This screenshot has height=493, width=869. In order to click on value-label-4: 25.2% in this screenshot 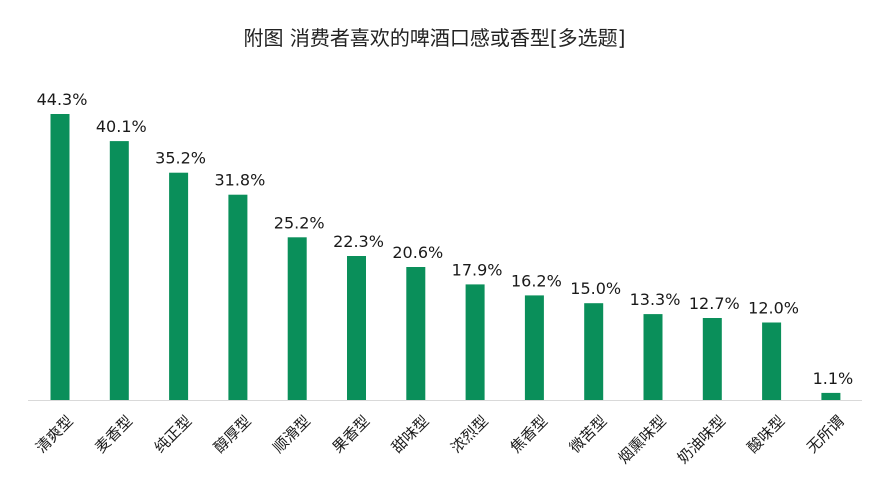, I will do `click(299, 222)`.